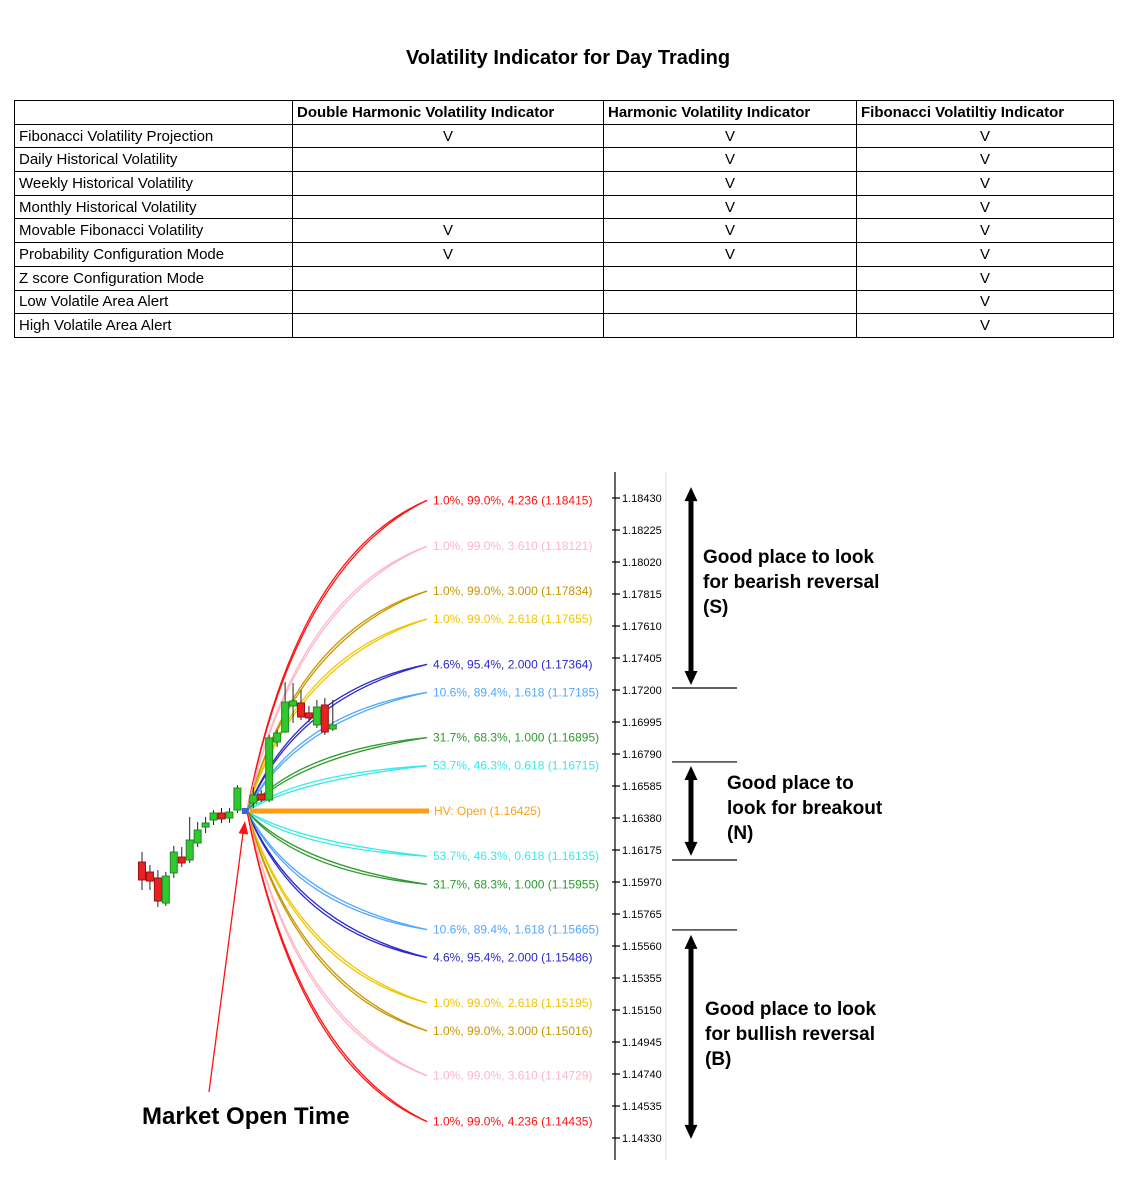  Describe the element at coordinates (642, 883) in the screenshot. I see `axis-tick-label: 1.15970` at that location.